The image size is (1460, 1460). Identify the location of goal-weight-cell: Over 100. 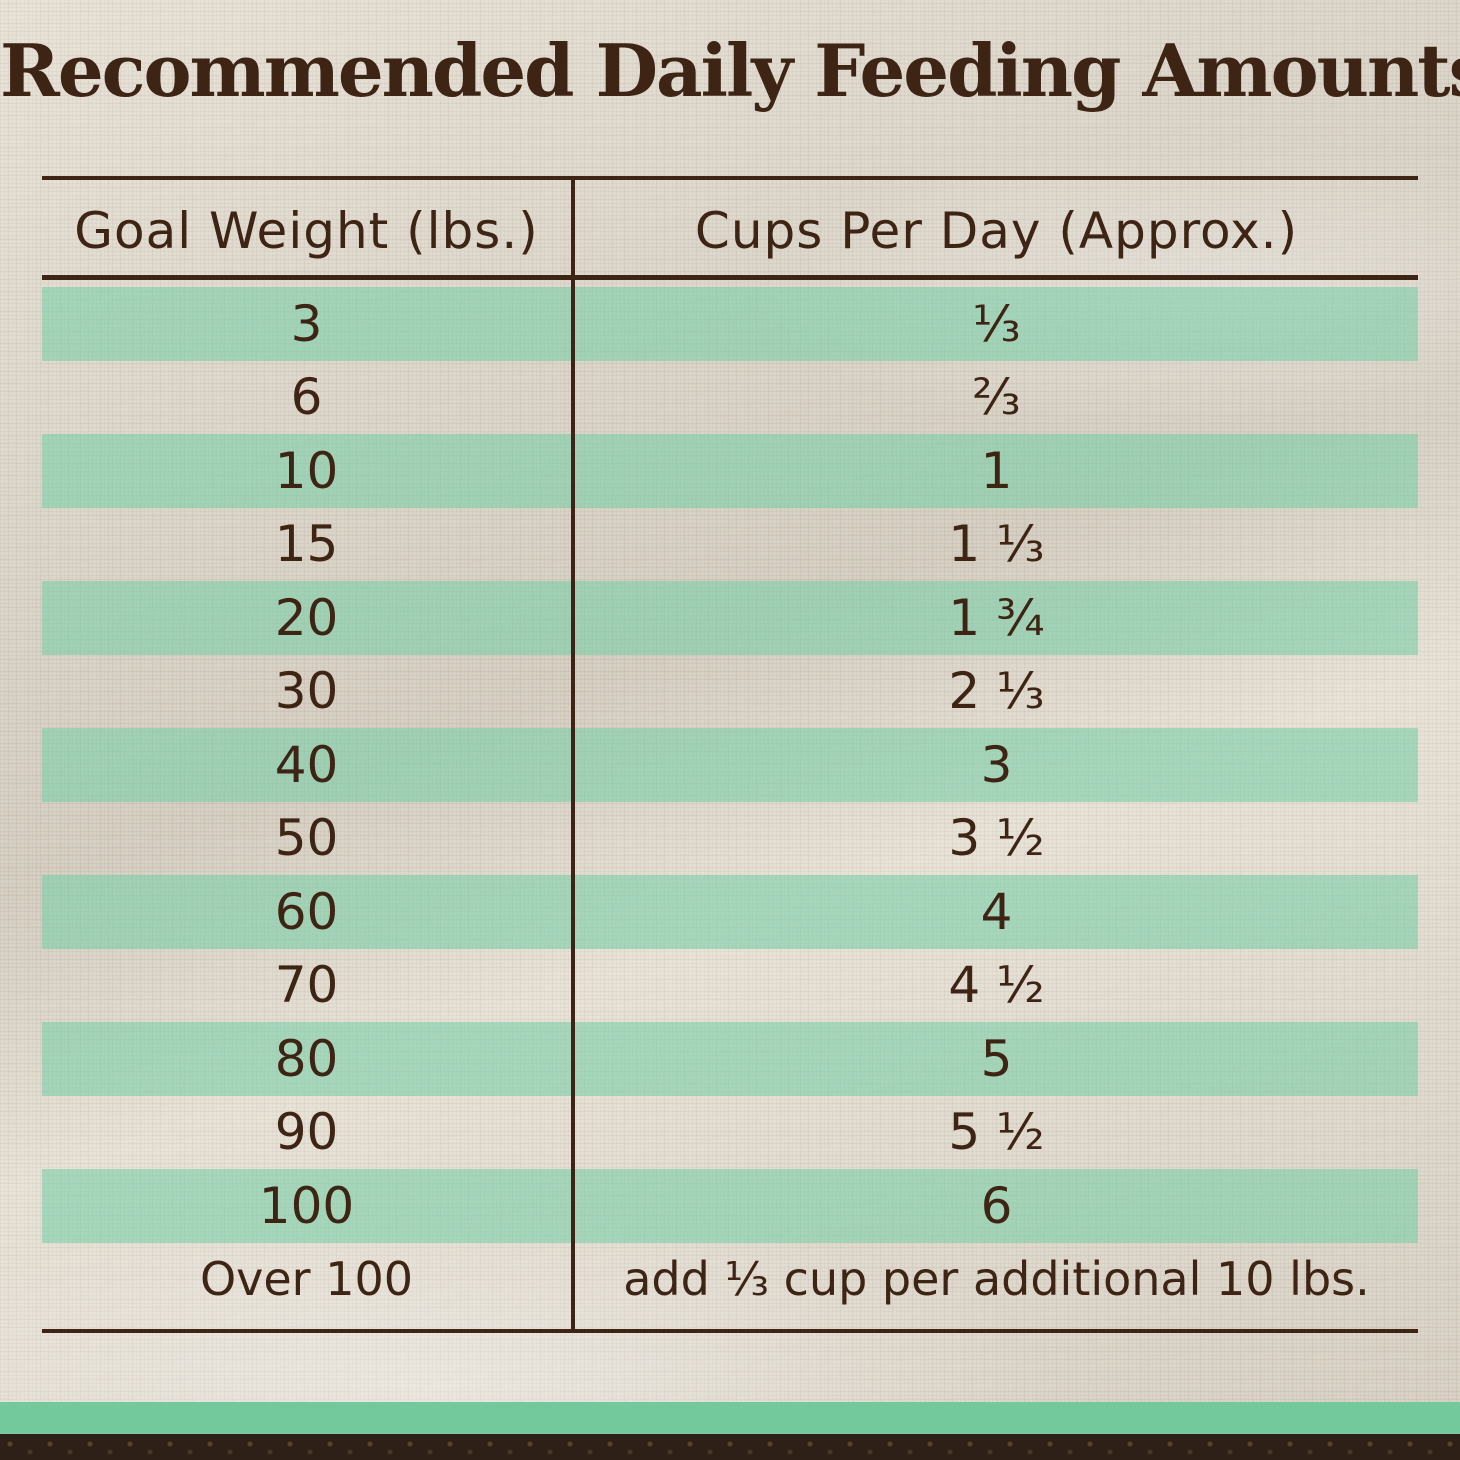
(306, 1279).